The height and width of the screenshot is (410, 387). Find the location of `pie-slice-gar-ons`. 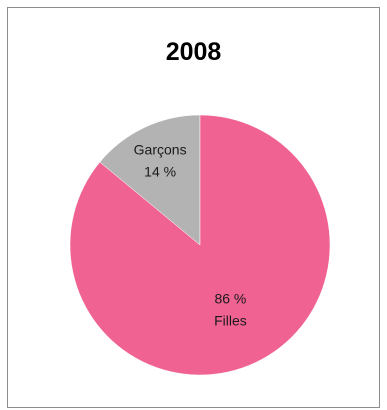

pie-slice-gar-ons is located at coordinates (150, 180).